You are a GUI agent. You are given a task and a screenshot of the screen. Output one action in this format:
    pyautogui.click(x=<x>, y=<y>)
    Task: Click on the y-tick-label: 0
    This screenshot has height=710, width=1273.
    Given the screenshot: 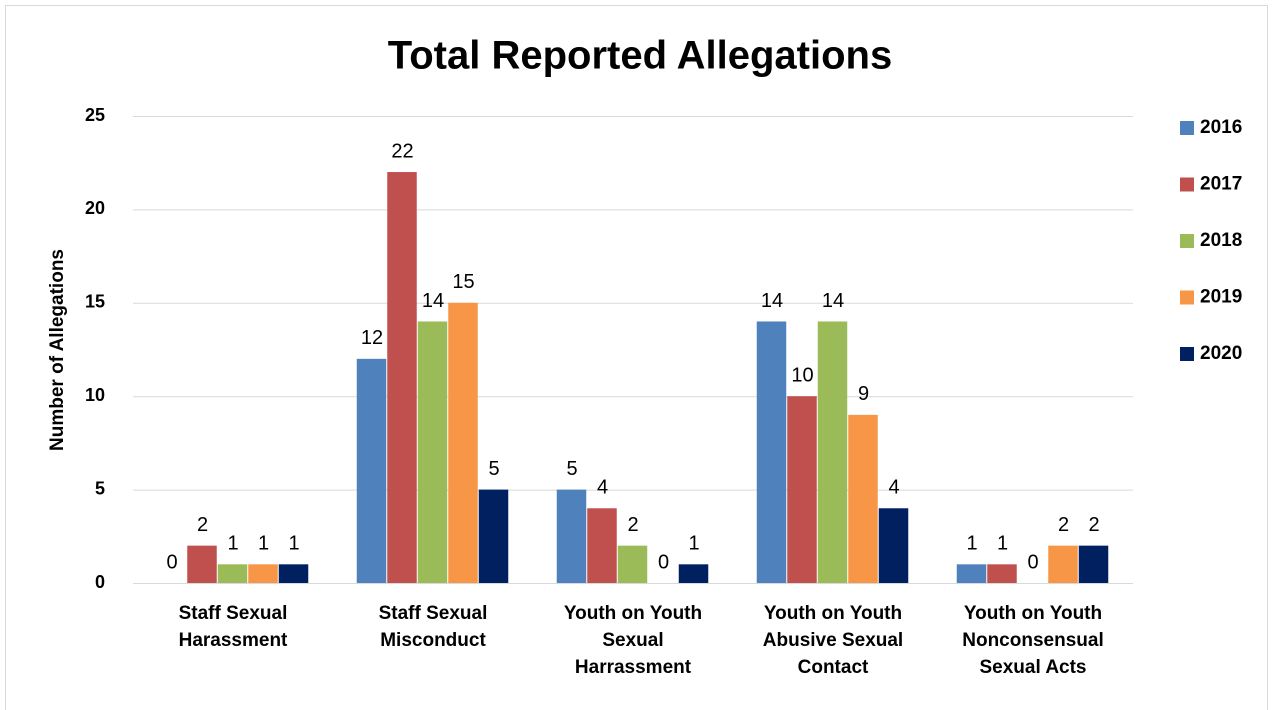 What is the action you would take?
    pyautogui.click(x=100, y=582)
    